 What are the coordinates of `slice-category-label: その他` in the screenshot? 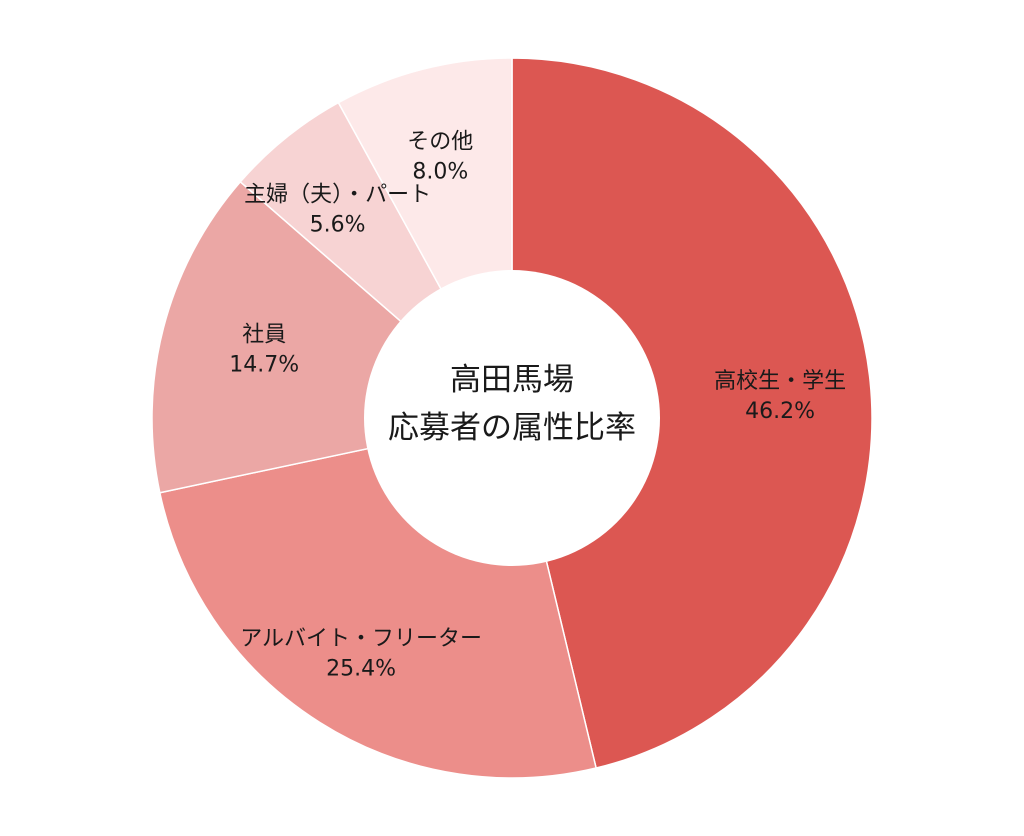 It's located at (440, 142).